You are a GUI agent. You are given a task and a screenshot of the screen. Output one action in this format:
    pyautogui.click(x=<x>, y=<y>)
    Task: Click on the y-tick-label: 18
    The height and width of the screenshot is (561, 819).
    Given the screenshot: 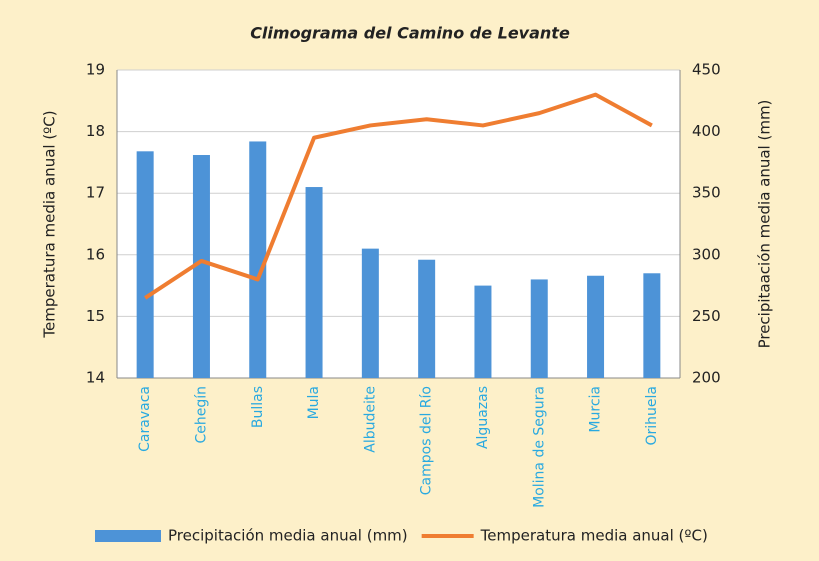 What is the action you would take?
    pyautogui.click(x=95, y=131)
    